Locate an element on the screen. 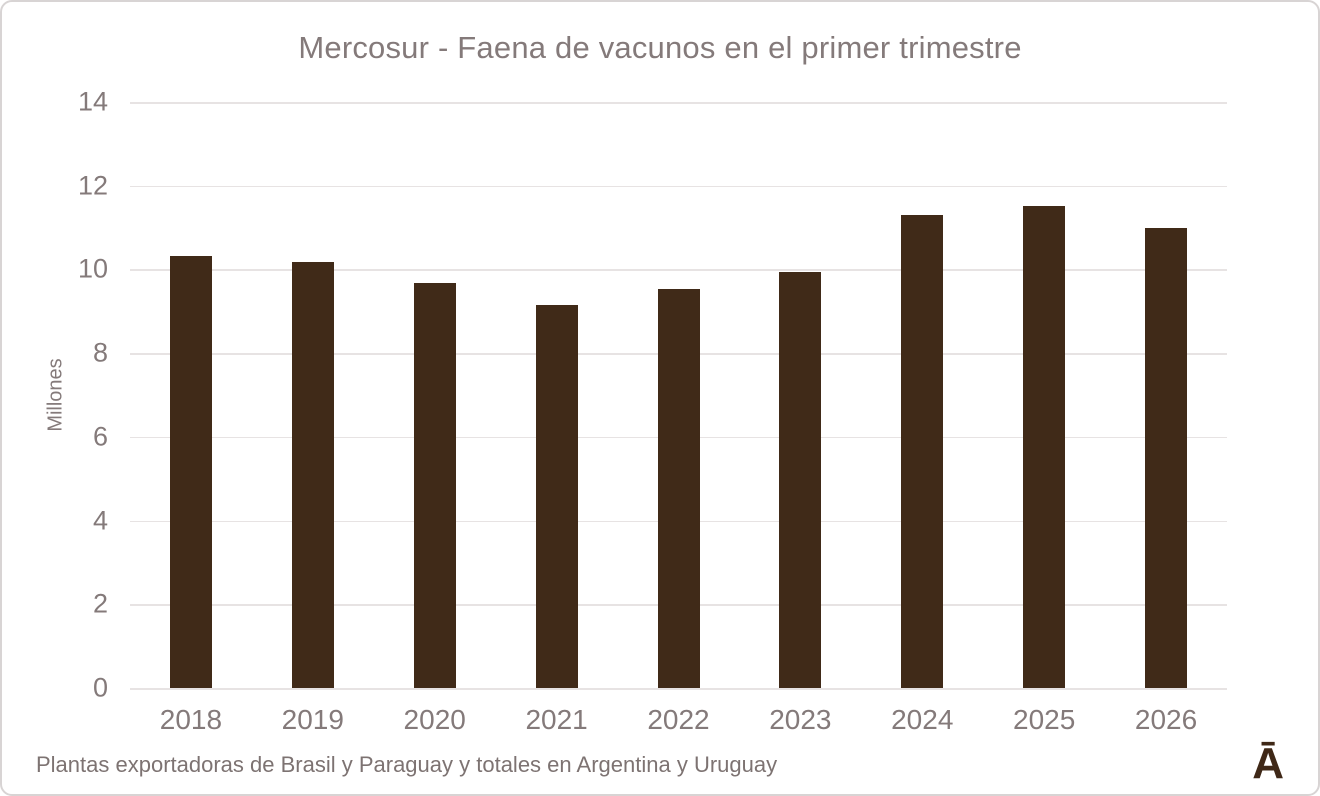  bar-2018 is located at coordinates (190, 471).